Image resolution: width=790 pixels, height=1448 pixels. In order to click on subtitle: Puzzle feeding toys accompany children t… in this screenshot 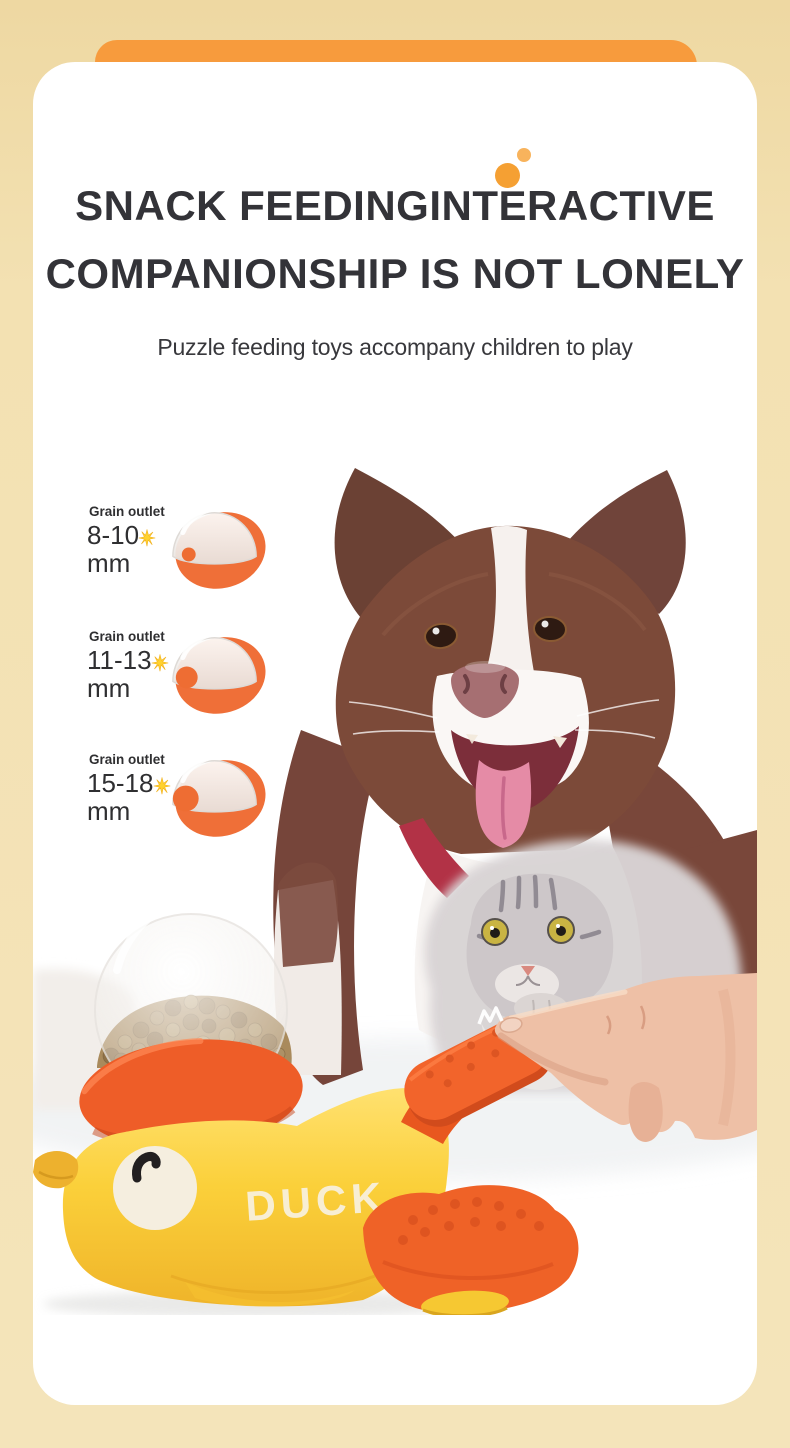, I will do `click(395, 347)`.